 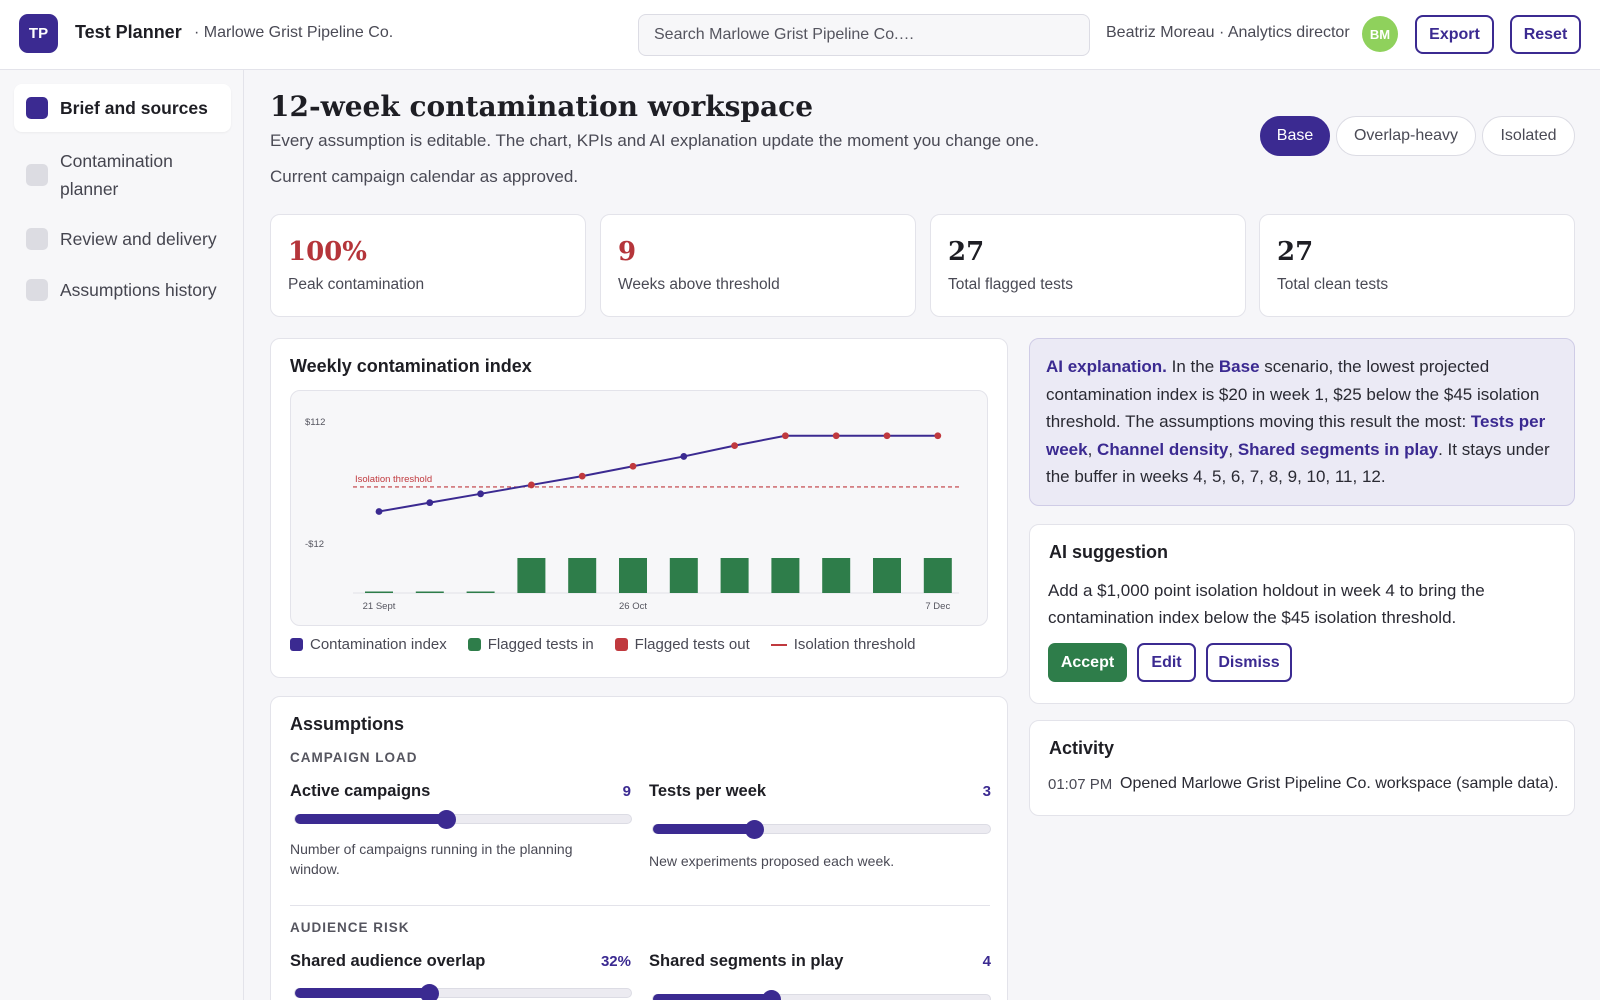 I want to click on legend-label: Flagged tests out, so click(x=692, y=644).